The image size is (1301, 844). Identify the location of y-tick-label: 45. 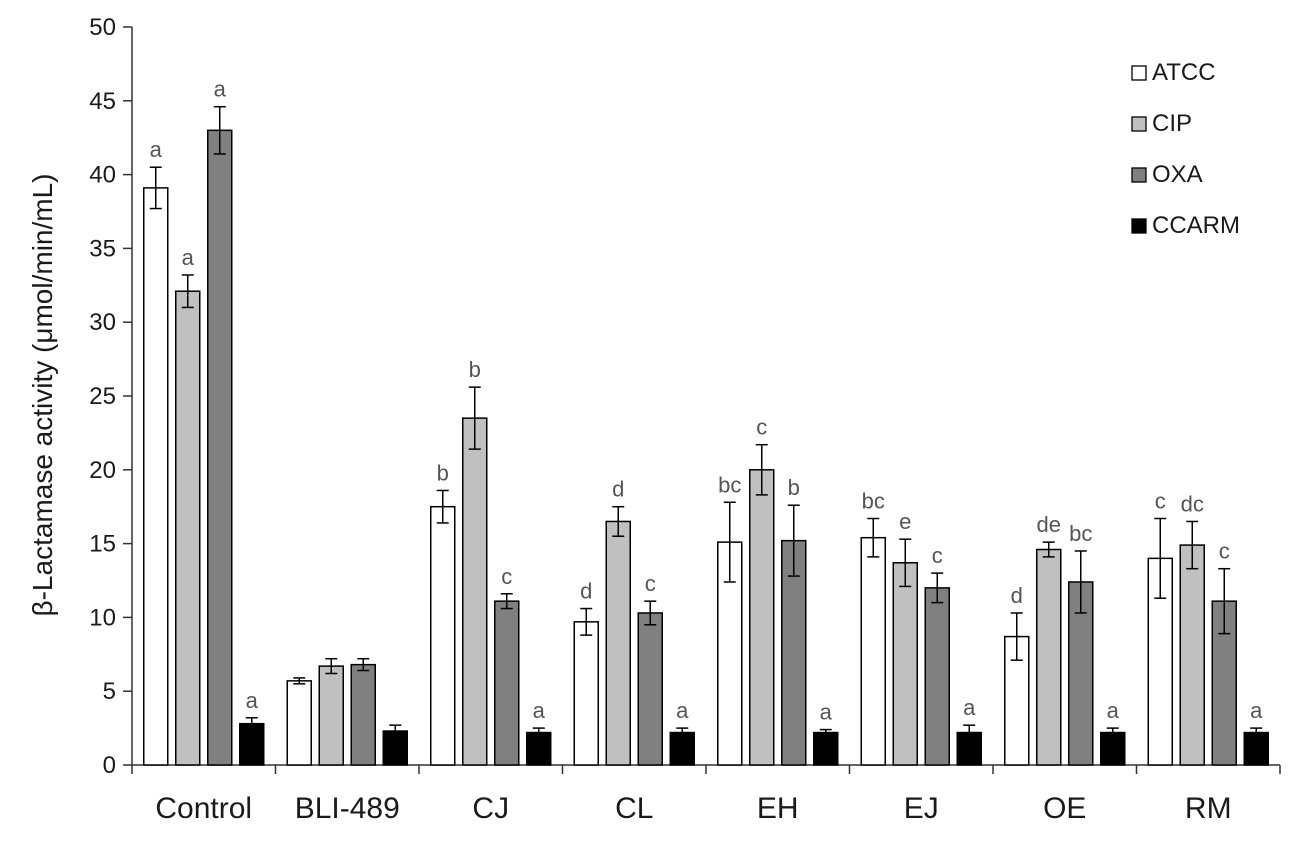
(102, 101).